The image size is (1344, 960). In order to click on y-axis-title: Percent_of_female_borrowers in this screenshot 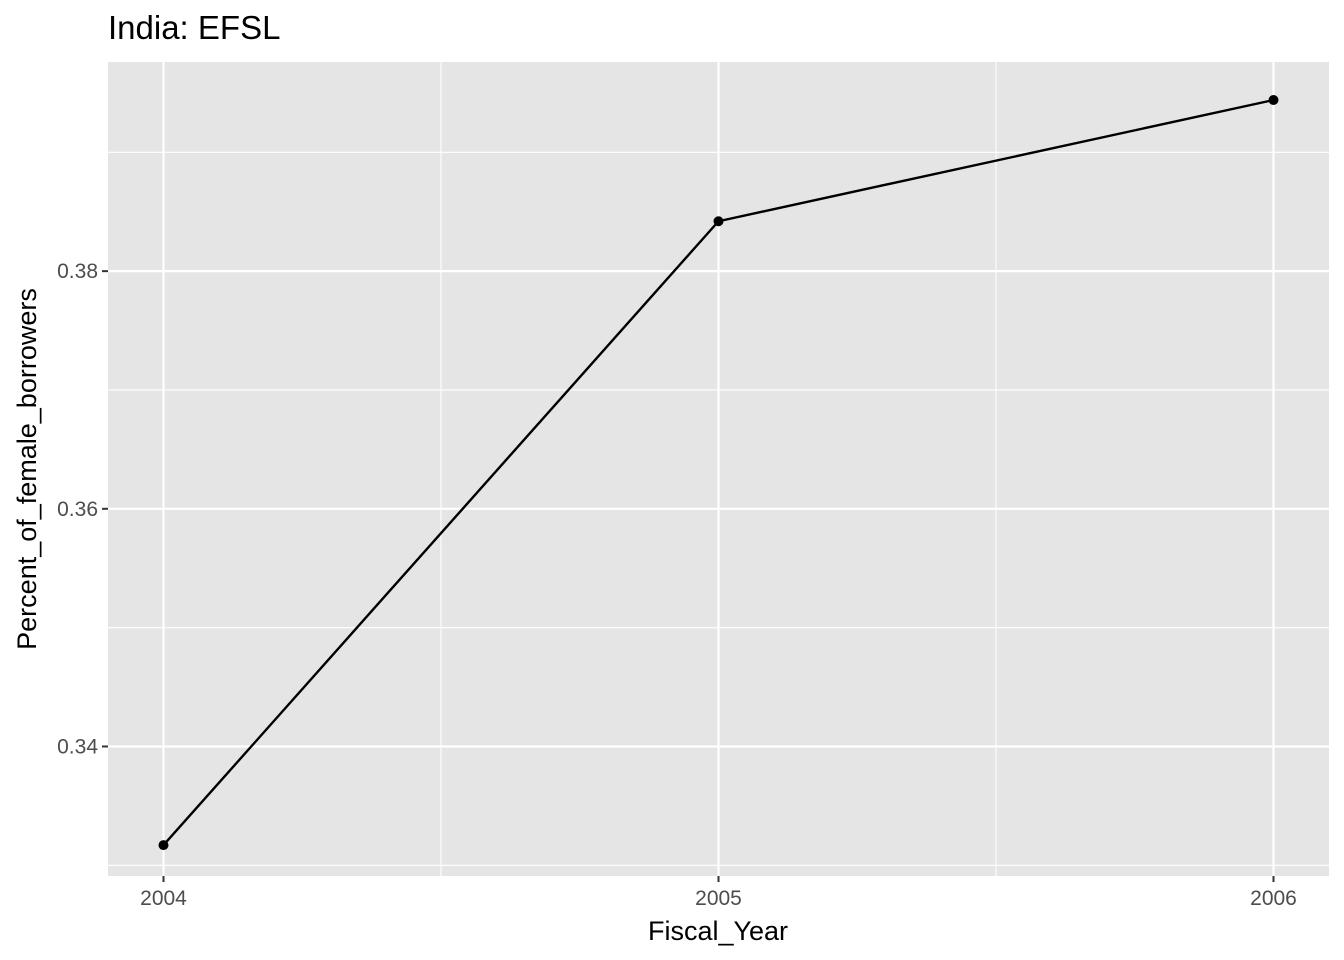, I will do `click(27, 469)`.